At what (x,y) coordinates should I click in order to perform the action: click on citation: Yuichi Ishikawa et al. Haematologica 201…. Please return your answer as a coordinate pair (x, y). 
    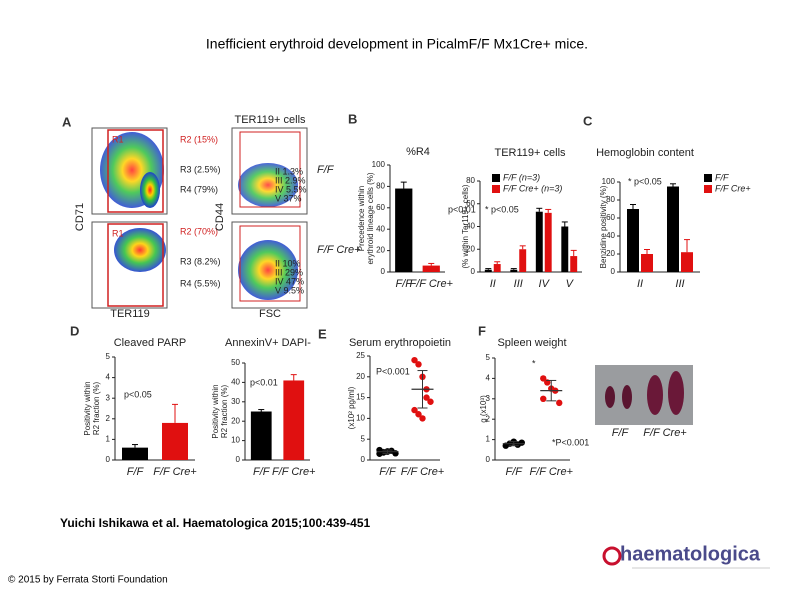
    Looking at the image, I should click on (215, 523).